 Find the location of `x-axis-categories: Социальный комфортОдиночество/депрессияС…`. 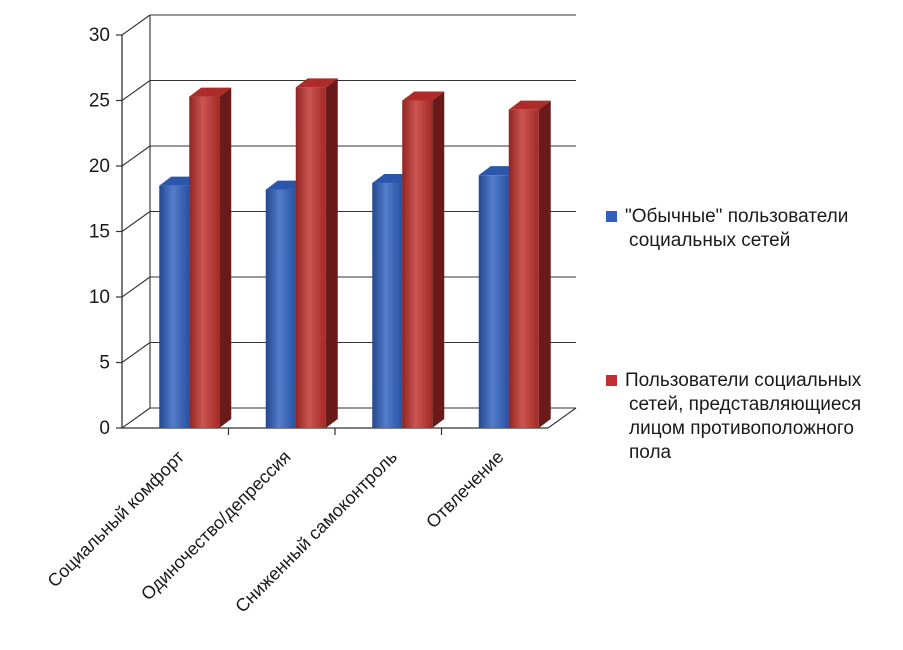

x-axis-categories: Социальный комфортОдиночество/депрессияС… is located at coordinates (276, 522).